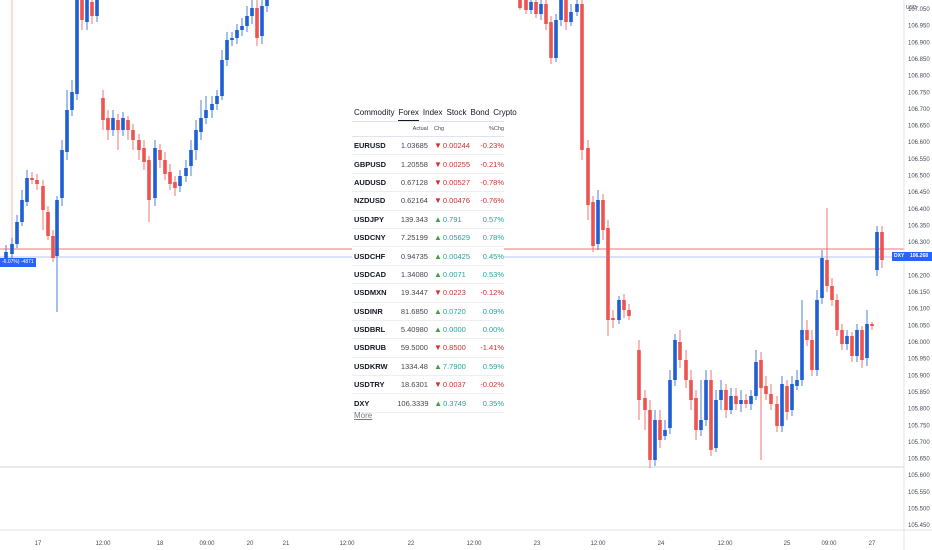  What do you see at coordinates (408, 113) in the screenshot?
I see `tab-forex: Forex` at bounding box center [408, 113].